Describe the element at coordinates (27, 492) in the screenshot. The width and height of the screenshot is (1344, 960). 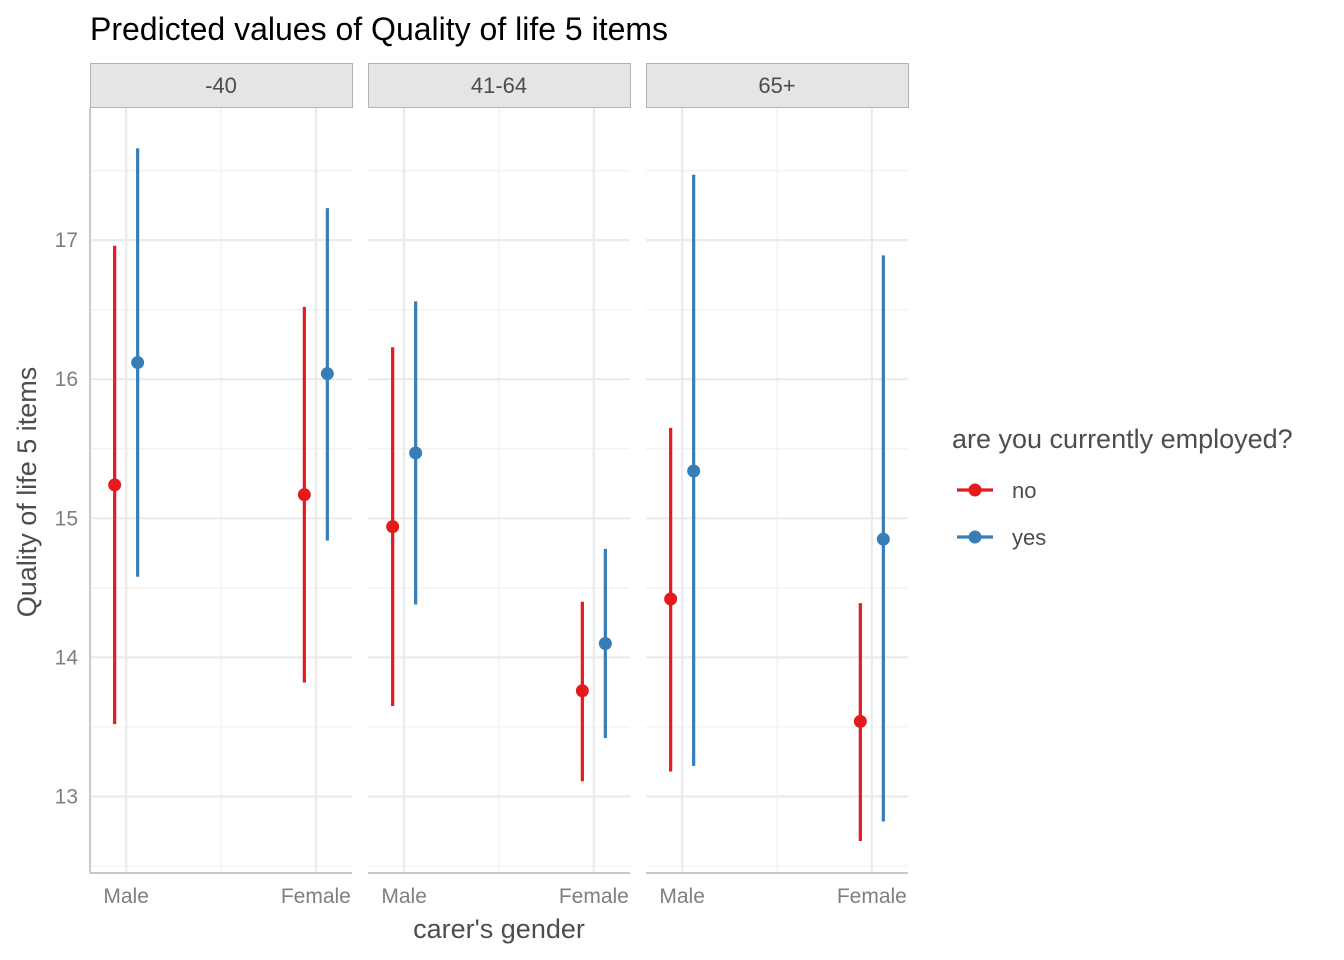
I see `y-axis-title: Quality of life 5 items` at that location.